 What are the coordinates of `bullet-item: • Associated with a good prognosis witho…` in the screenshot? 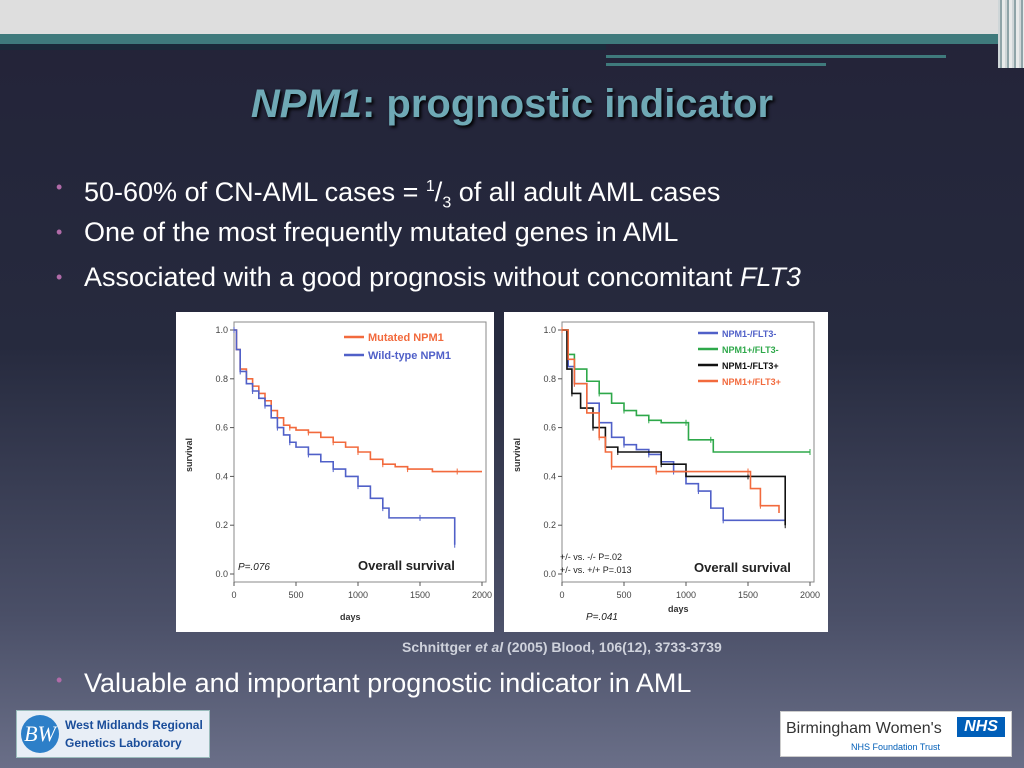 It's located at (428, 280).